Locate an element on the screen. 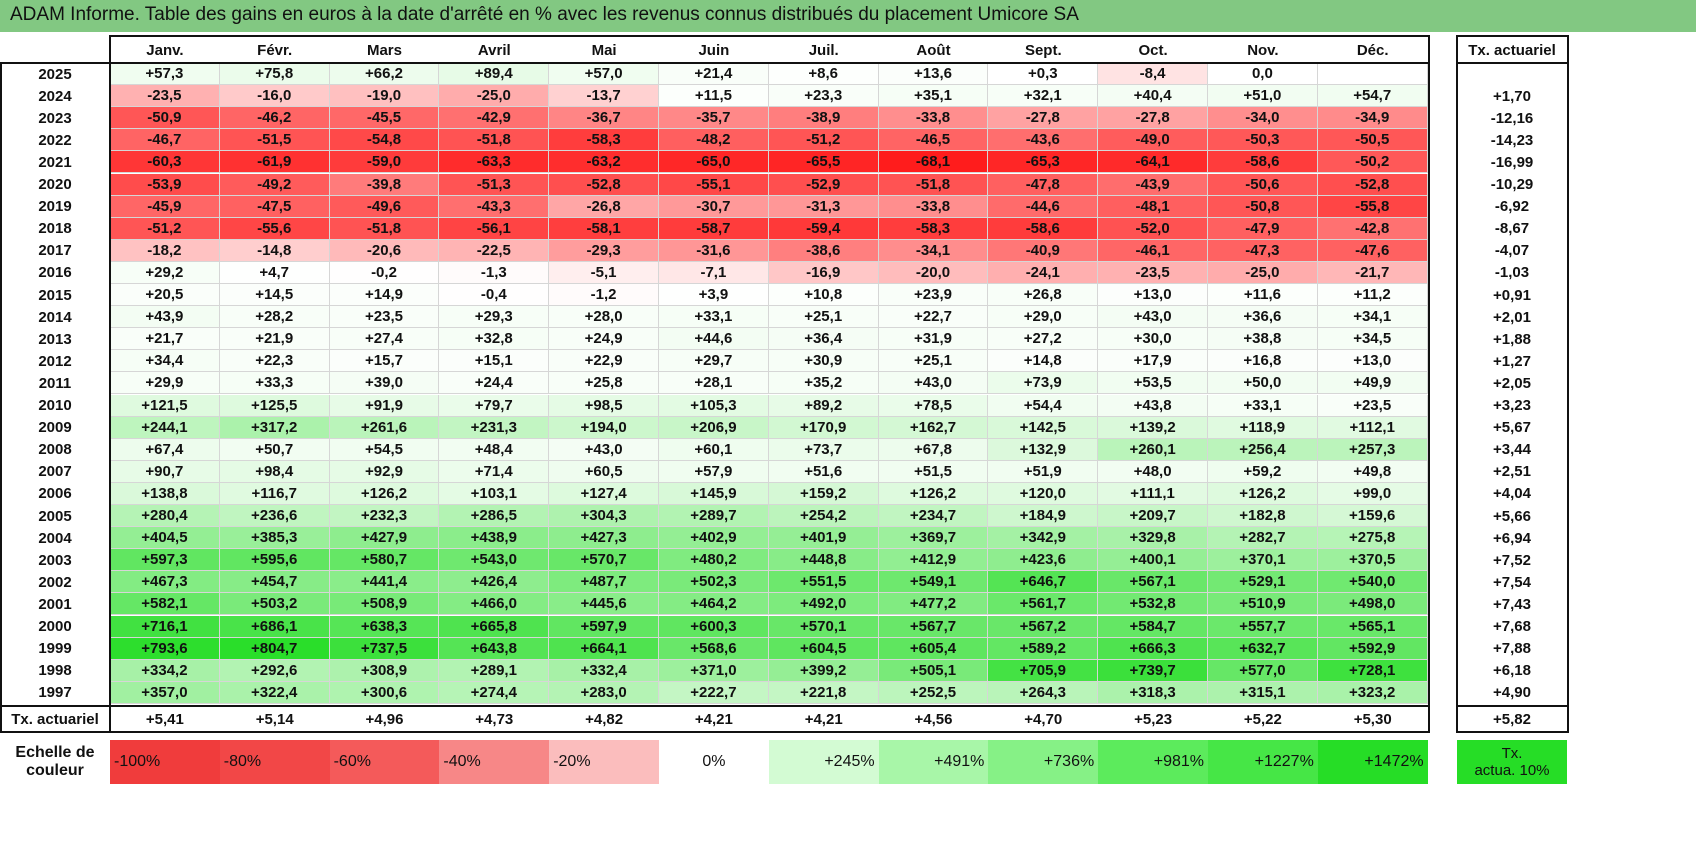  footer-rate-cell: +5,41 is located at coordinates (164, 719).